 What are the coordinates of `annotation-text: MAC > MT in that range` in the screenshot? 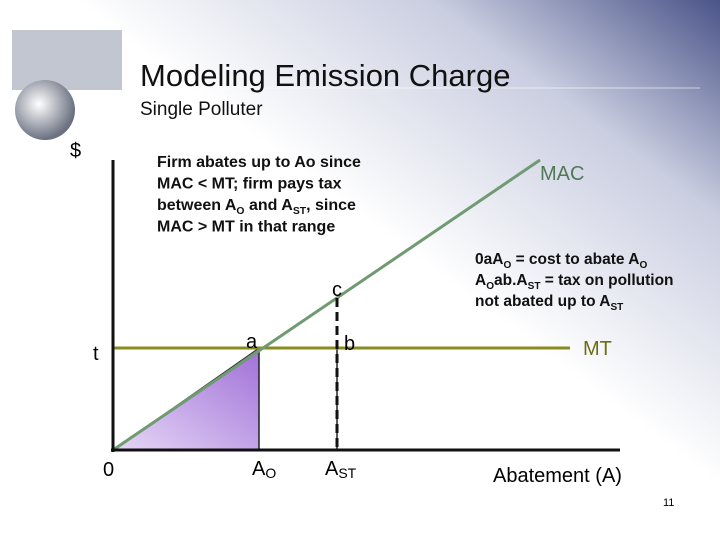 It's located at (246, 227).